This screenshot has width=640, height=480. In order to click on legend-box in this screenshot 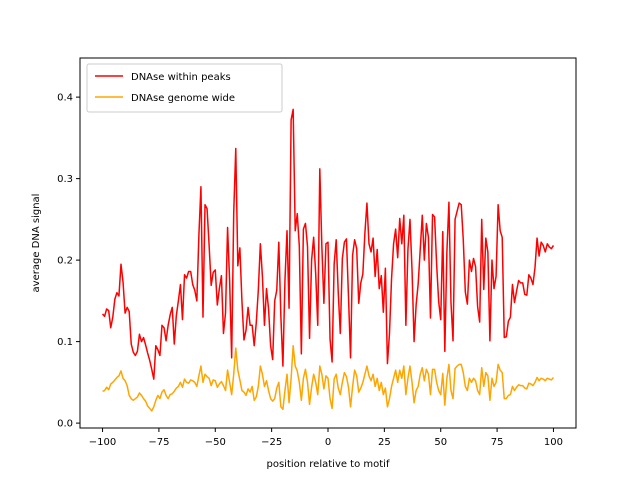, I will do `click(184, 88)`.